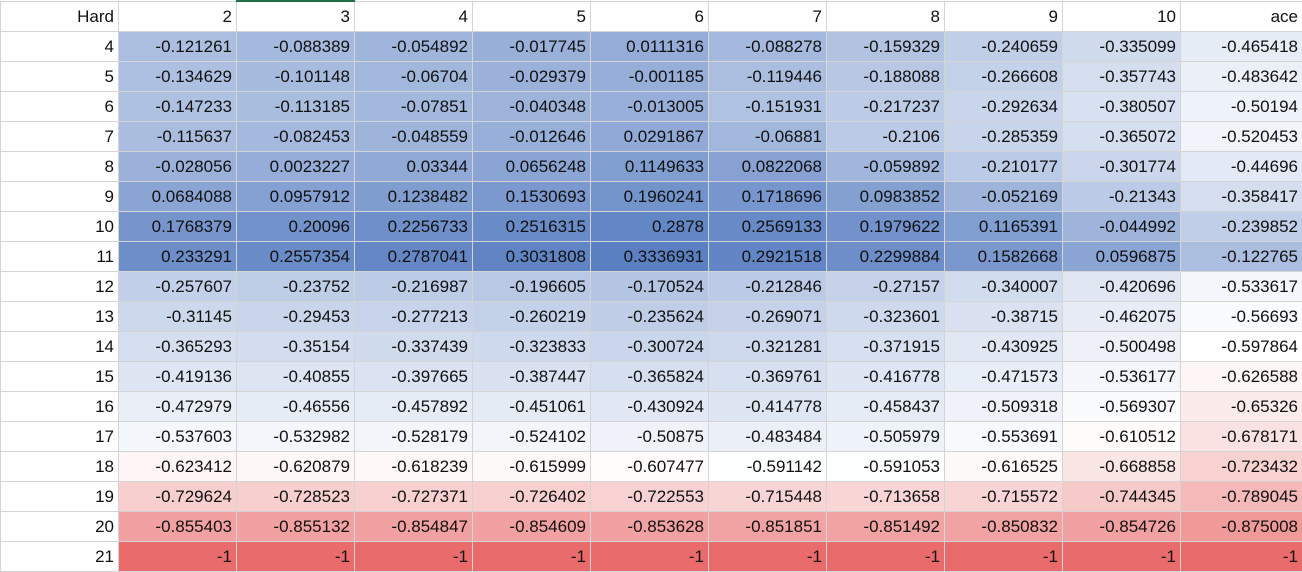  Describe the element at coordinates (178, 407) in the screenshot. I see `value-cell: -0.472979` at that location.